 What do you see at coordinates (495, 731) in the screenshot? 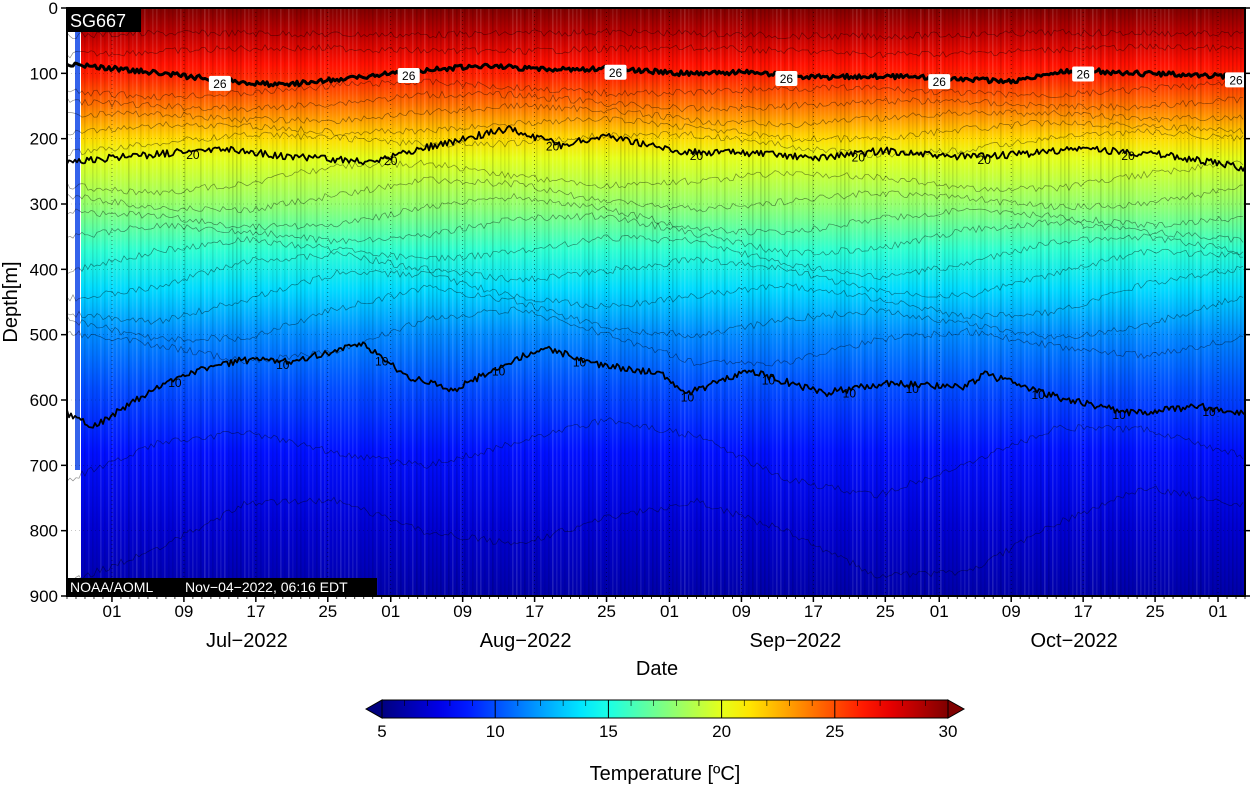
I see `colorbar-tick-label: 10` at bounding box center [495, 731].